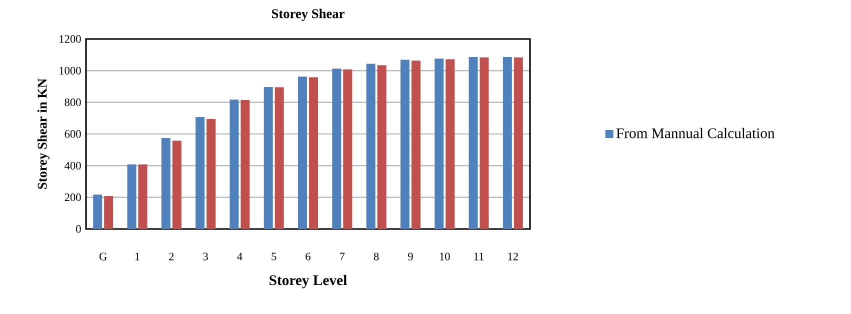  What do you see at coordinates (695, 133) in the screenshot?
I see `legend-label: From Mannual Calculation` at bounding box center [695, 133].